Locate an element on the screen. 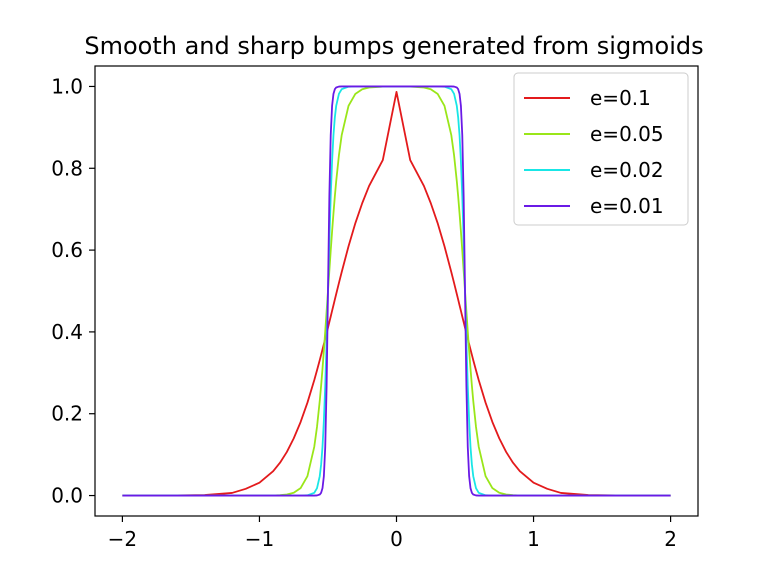 This screenshot has height=574, width=767. x-tick-label: −1 is located at coordinates (259, 539).